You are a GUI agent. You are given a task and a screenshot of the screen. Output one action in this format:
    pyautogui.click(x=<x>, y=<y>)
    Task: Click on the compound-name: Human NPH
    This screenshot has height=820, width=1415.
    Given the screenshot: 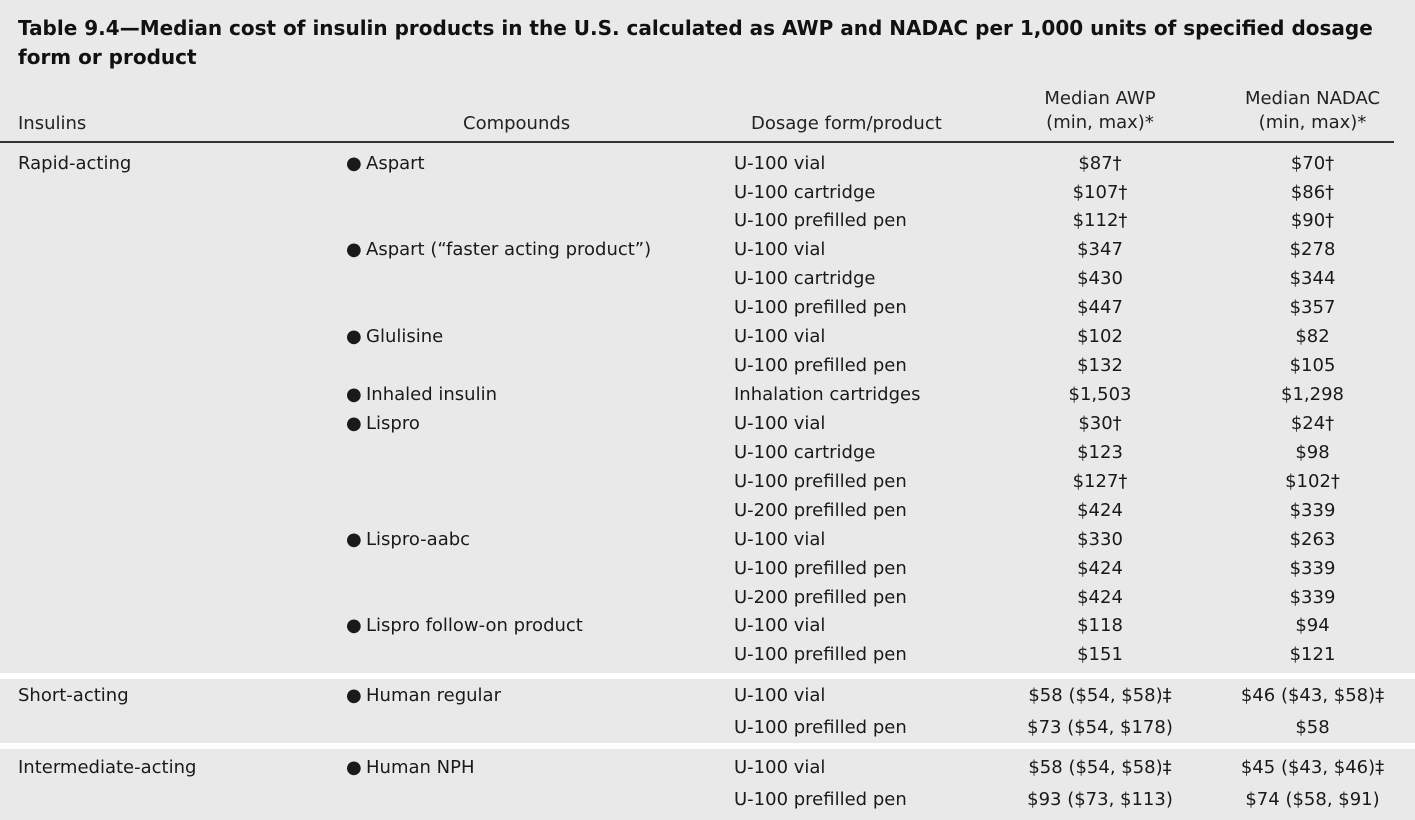 What is the action you would take?
    pyautogui.click(x=420, y=767)
    